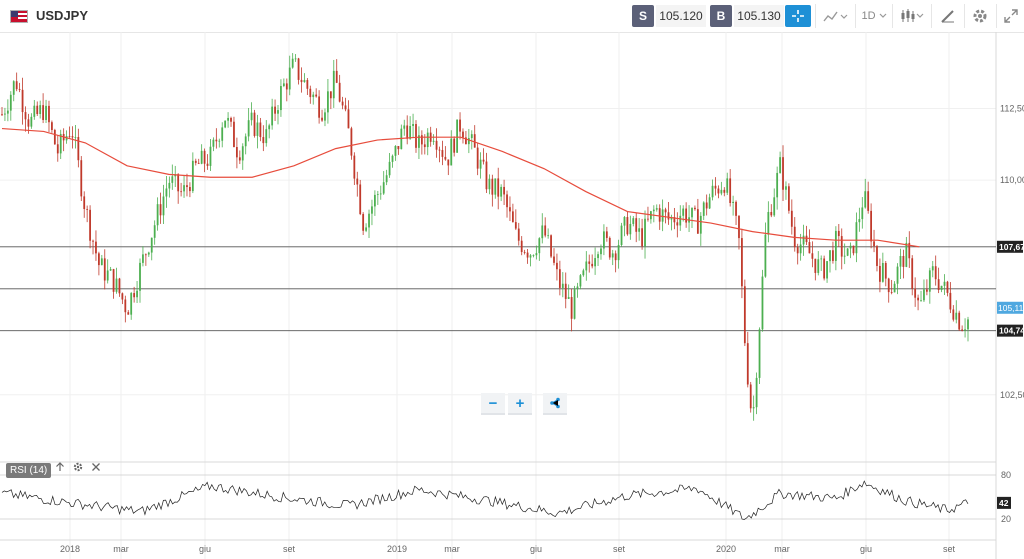 This screenshot has width=1024, height=559. Describe the element at coordinates (643, 16) in the screenshot. I see `sell-button: S` at that location.